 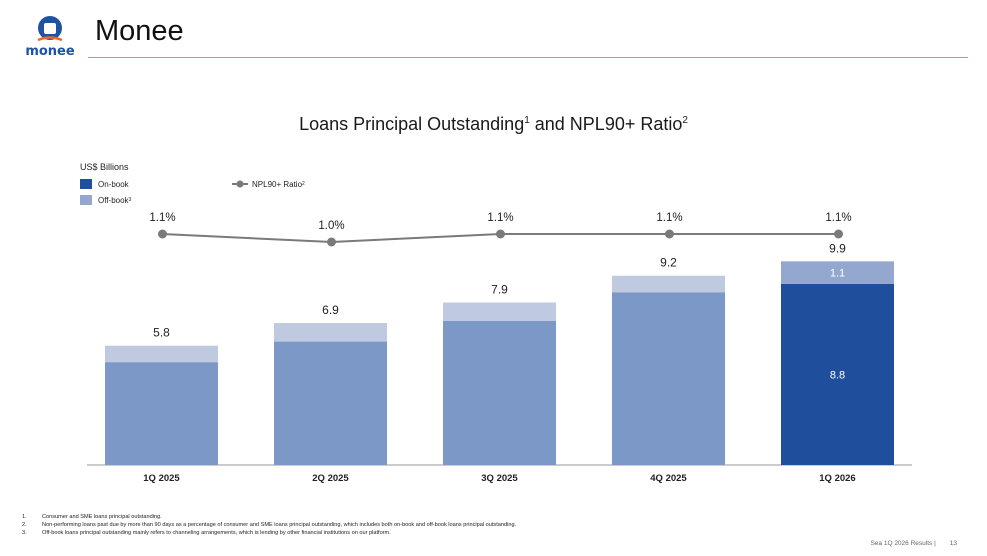 What do you see at coordinates (303, 184) in the screenshot?
I see `legend-npl-sup: 2` at bounding box center [303, 184].